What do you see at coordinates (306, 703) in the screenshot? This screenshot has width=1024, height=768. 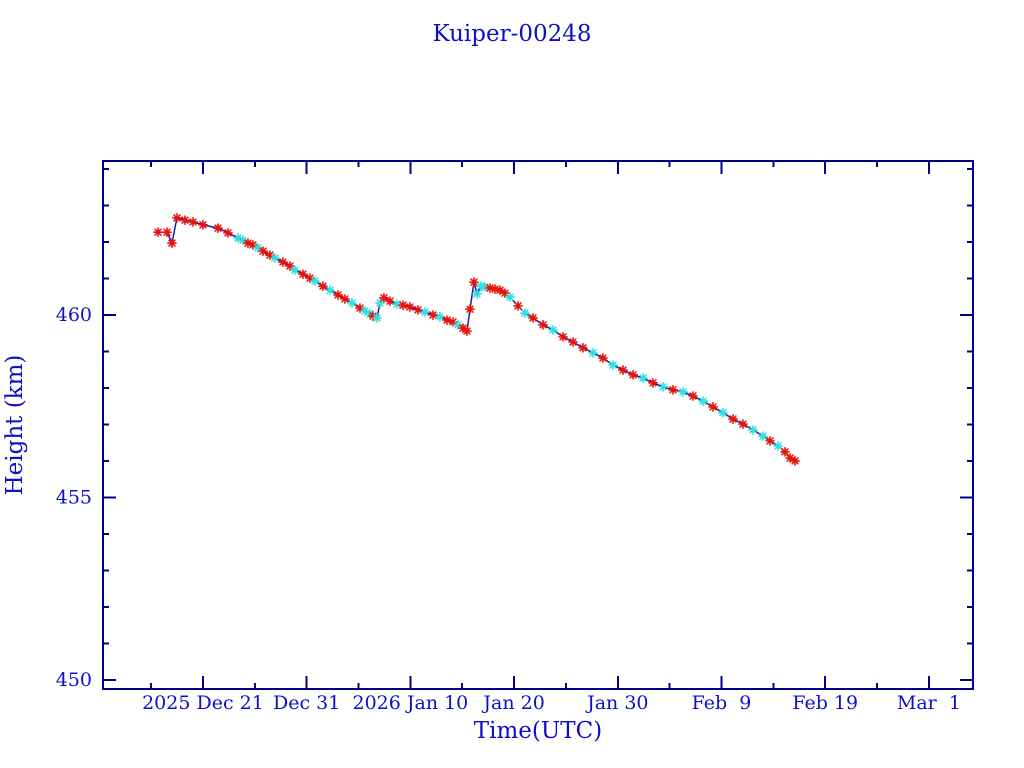 I see `x-tick-label: Dec 31` at bounding box center [306, 703].